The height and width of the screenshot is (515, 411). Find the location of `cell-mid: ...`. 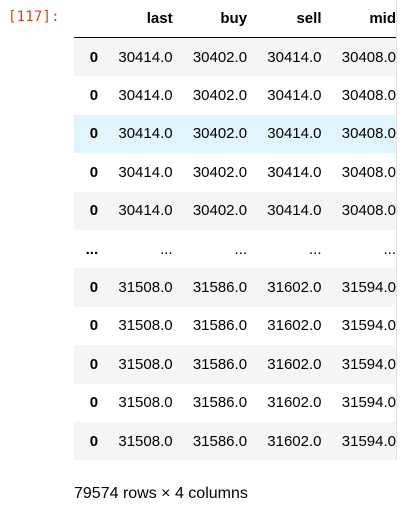

cell-mid: ... is located at coordinates (389, 249).